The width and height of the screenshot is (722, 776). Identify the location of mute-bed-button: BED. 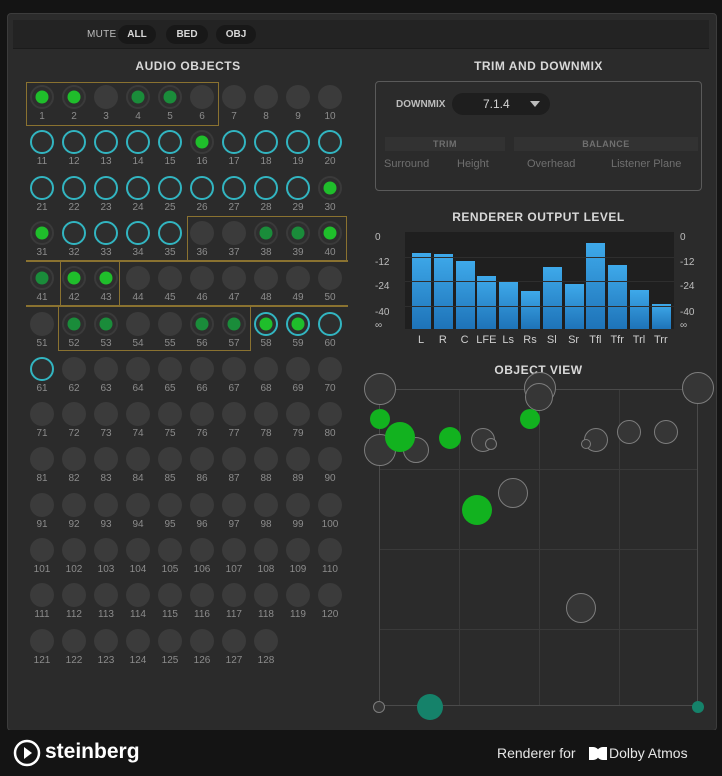
(187, 34).